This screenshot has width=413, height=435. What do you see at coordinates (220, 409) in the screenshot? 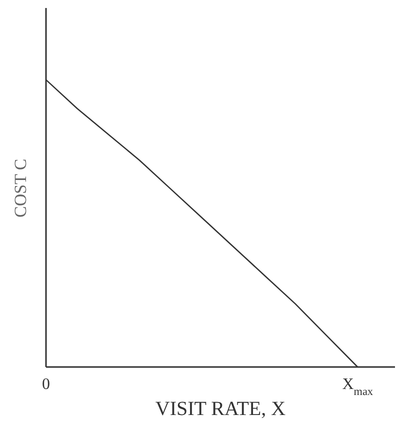
I see `x-axis-title: VISIT RATE, X` at bounding box center [220, 409].